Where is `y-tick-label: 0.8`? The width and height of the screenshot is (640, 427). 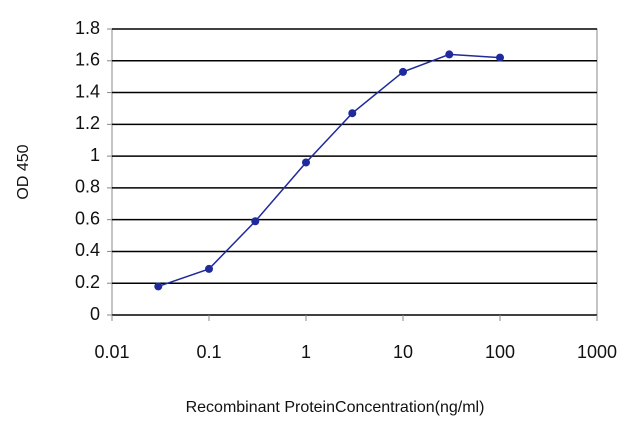 y-tick-label: 0.8 is located at coordinates (87, 187).